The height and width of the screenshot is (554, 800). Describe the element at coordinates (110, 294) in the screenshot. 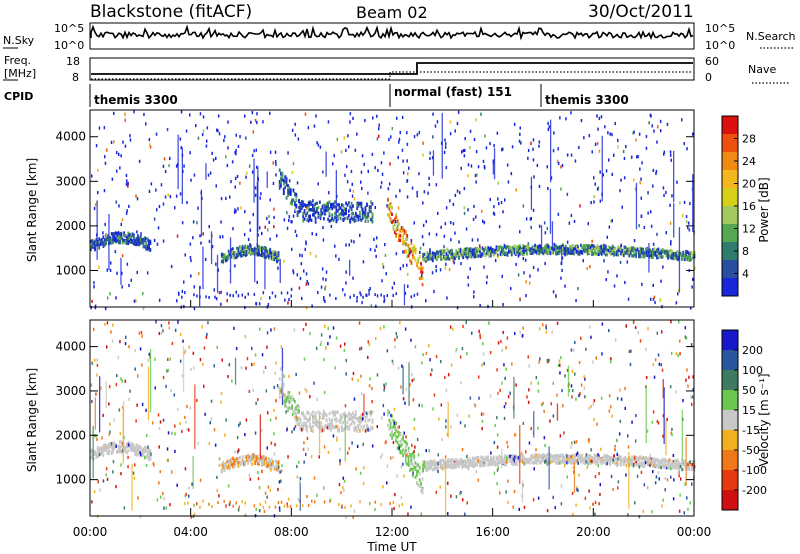

I see `power-echo-cell-1930` at that location.